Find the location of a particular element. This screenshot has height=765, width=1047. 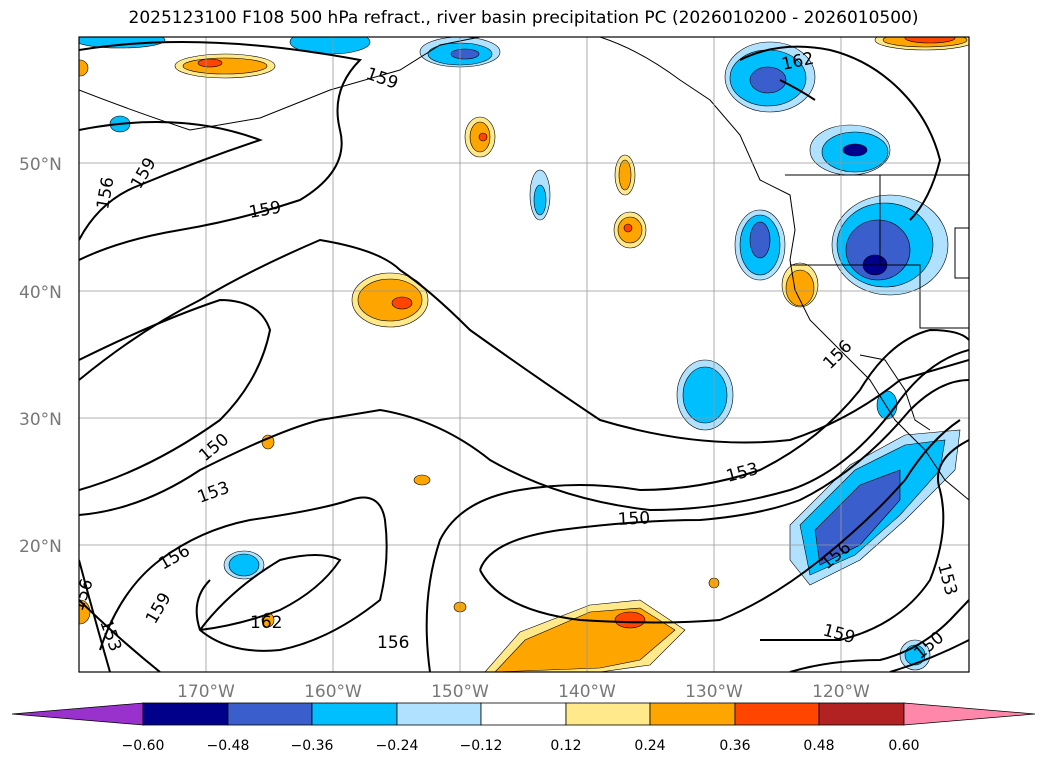

lon-label: 160°W is located at coordinates (333, 692).